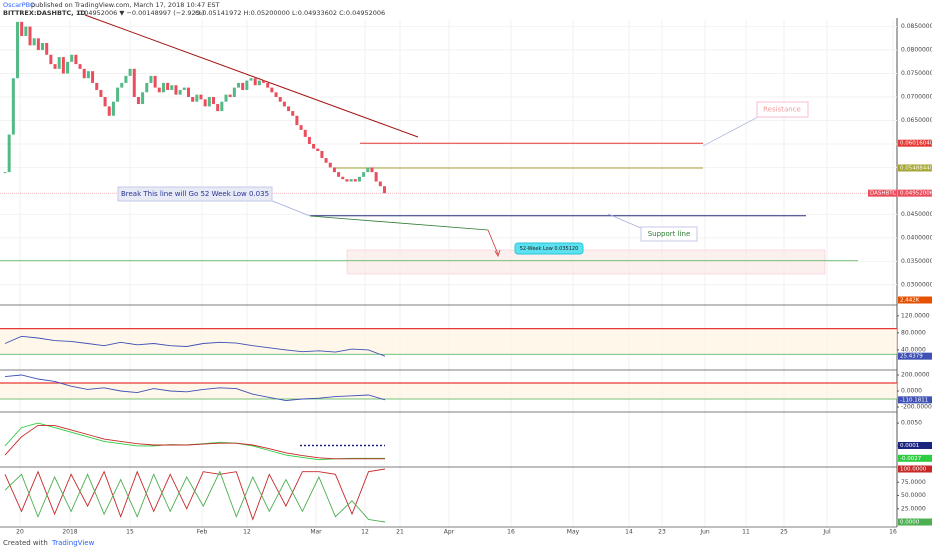  What do you see at coordinates (914, 400) in the screenshot?
I see `value-badge-text: -110.1811` at bounding box center [914, 400].